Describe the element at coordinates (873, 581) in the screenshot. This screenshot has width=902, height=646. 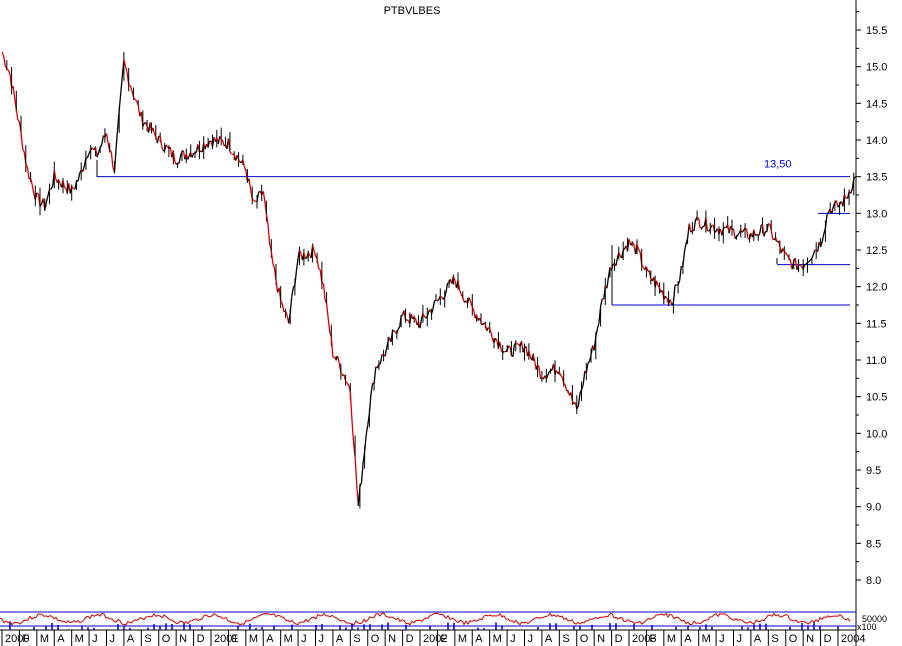
I see `y-tick-label: 8.0` at that location.